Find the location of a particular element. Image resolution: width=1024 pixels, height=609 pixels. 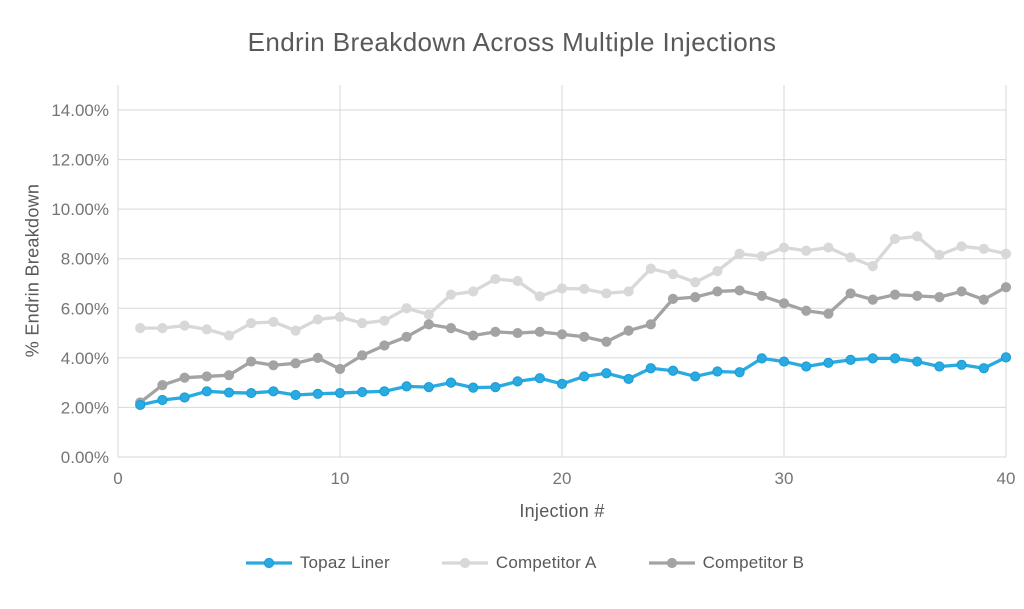

x-tick-label: 0 is located at coordinates (117, 478).